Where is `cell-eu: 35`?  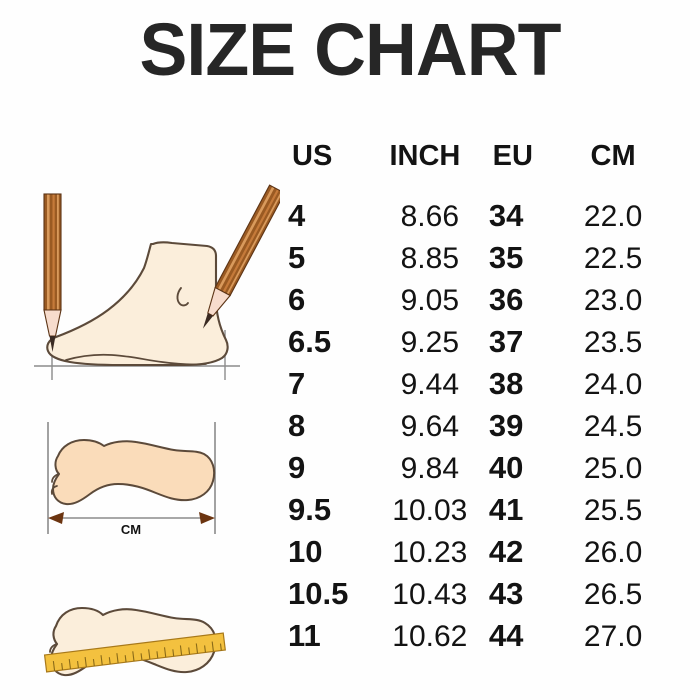
cell-eu: 35 is located at coordinates (506, 257).